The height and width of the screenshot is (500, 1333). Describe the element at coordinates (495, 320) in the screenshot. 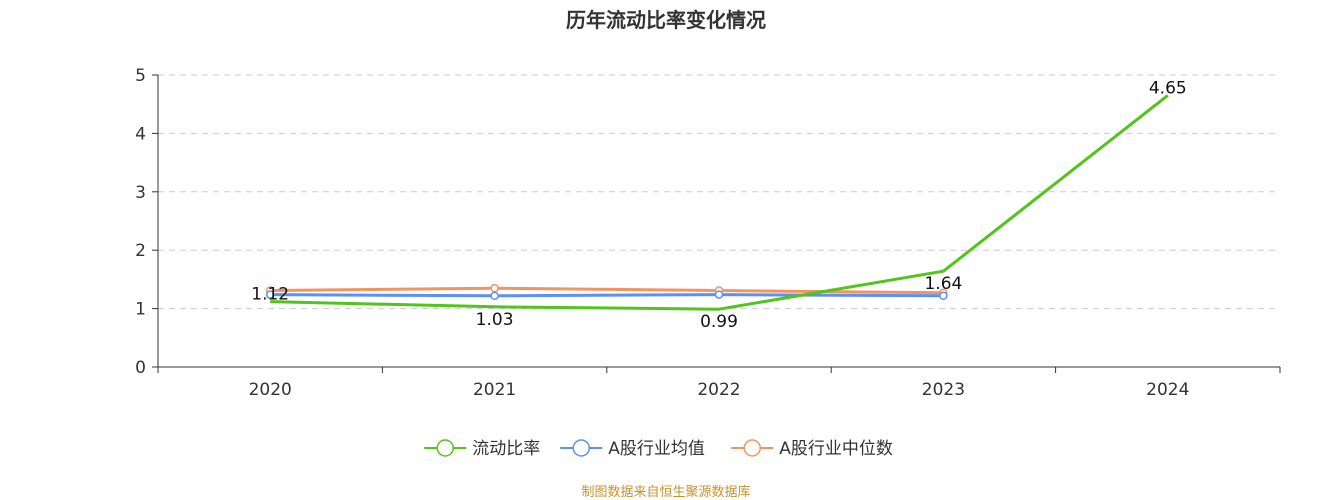

I see `data-label: 1.03` at that location.